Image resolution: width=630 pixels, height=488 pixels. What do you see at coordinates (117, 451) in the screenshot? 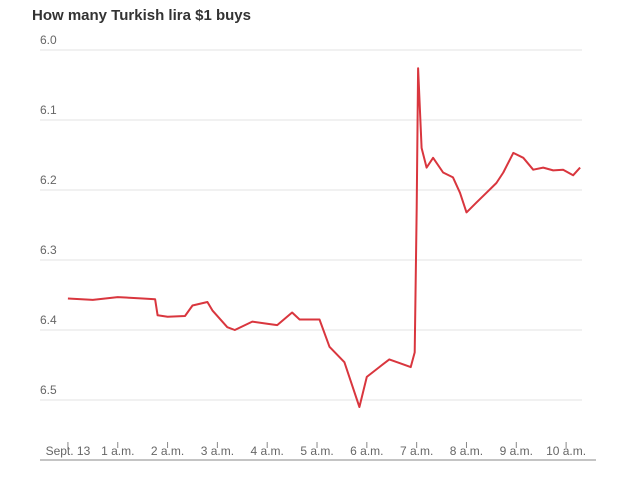
I see `x-tick-label: 1 a.m.` at bounding box center [117, 451].